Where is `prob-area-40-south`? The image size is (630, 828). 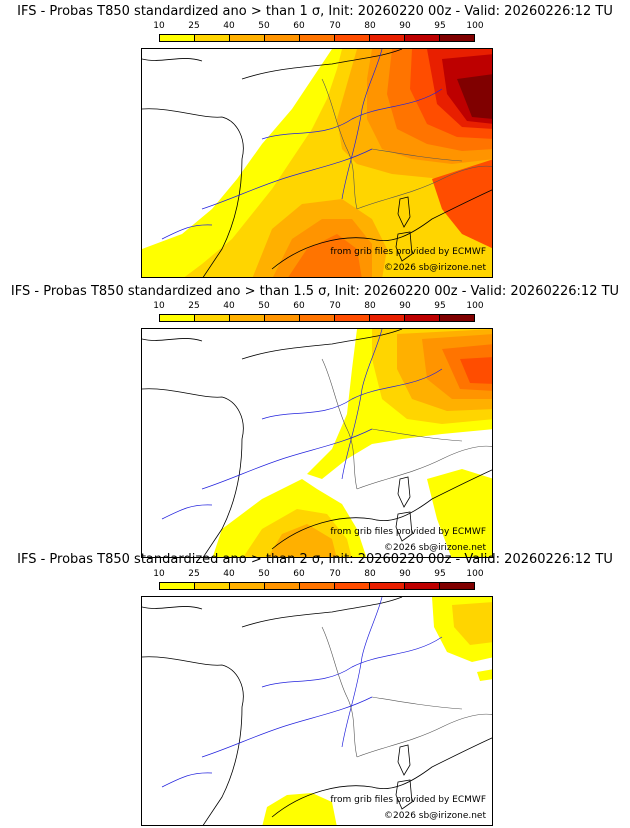 prob-area-40-south is located at coordinates (302, 540).